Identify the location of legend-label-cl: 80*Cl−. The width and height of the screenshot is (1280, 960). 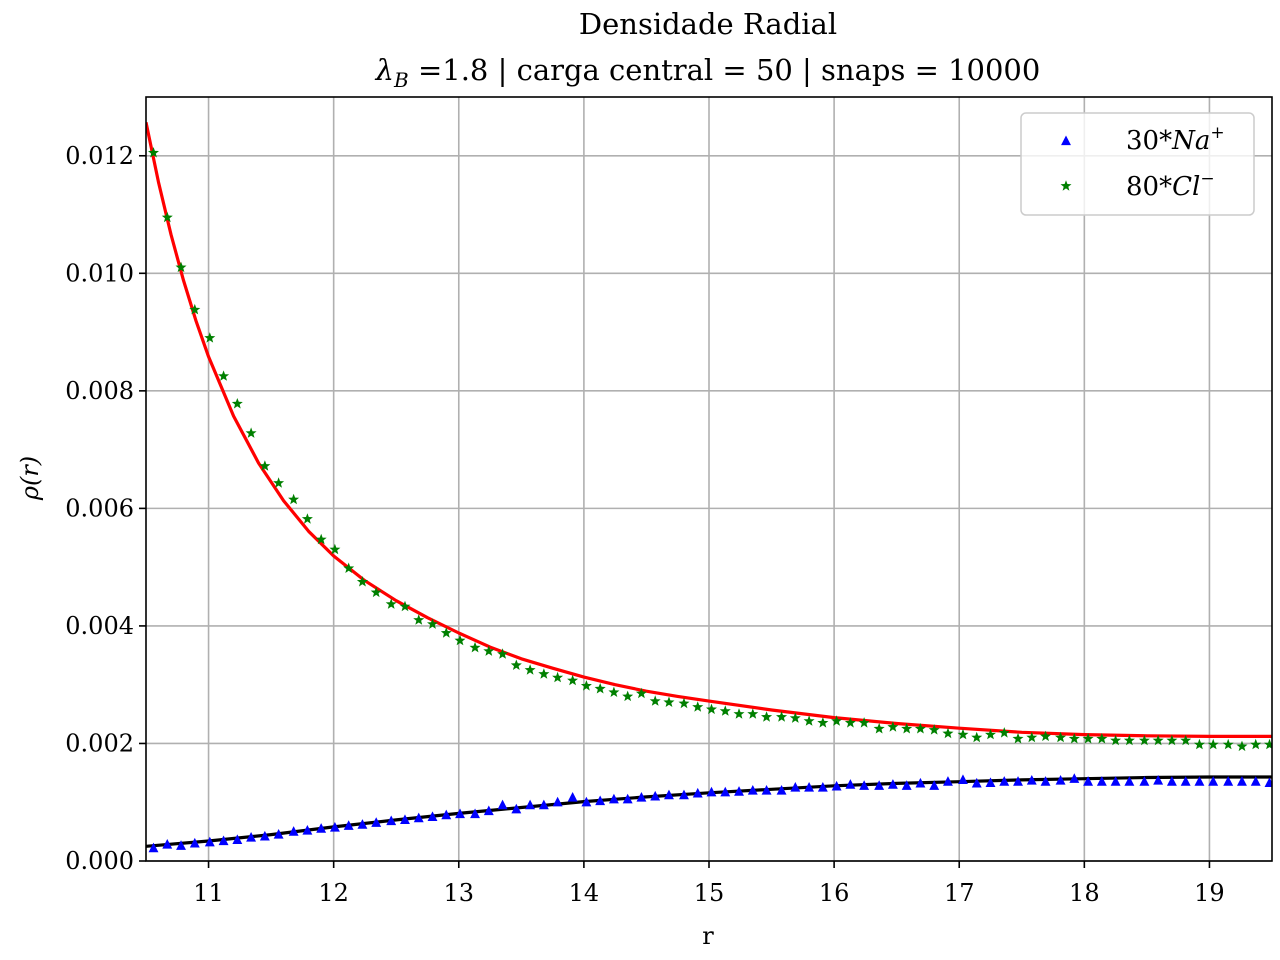
(1170, 185).